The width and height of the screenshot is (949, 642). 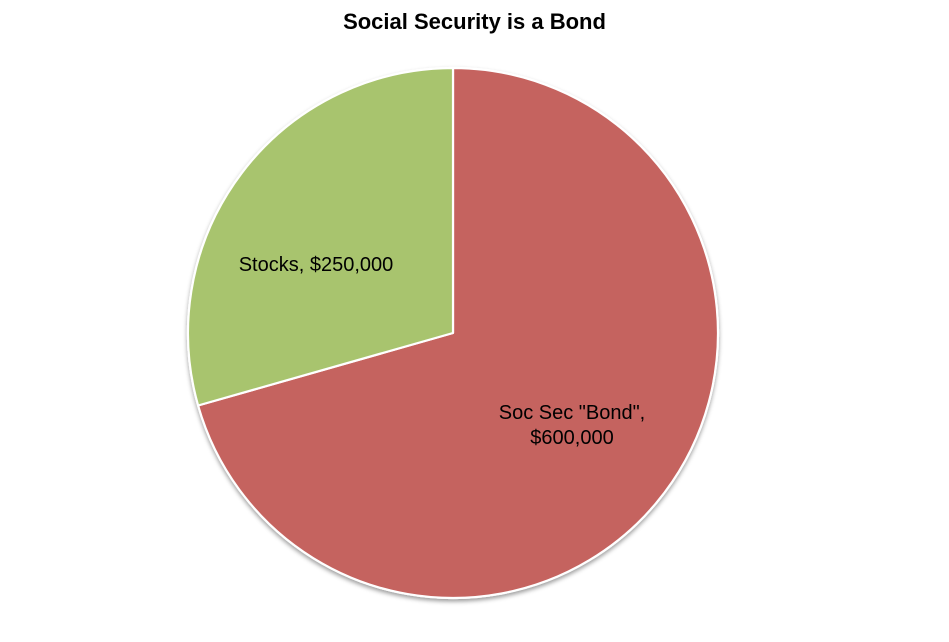 What do you see at coordinates (316, 265) in the screenshot?
I see `data-label-stocks: Stocks, $250,000` at bounding box center [316, 265].